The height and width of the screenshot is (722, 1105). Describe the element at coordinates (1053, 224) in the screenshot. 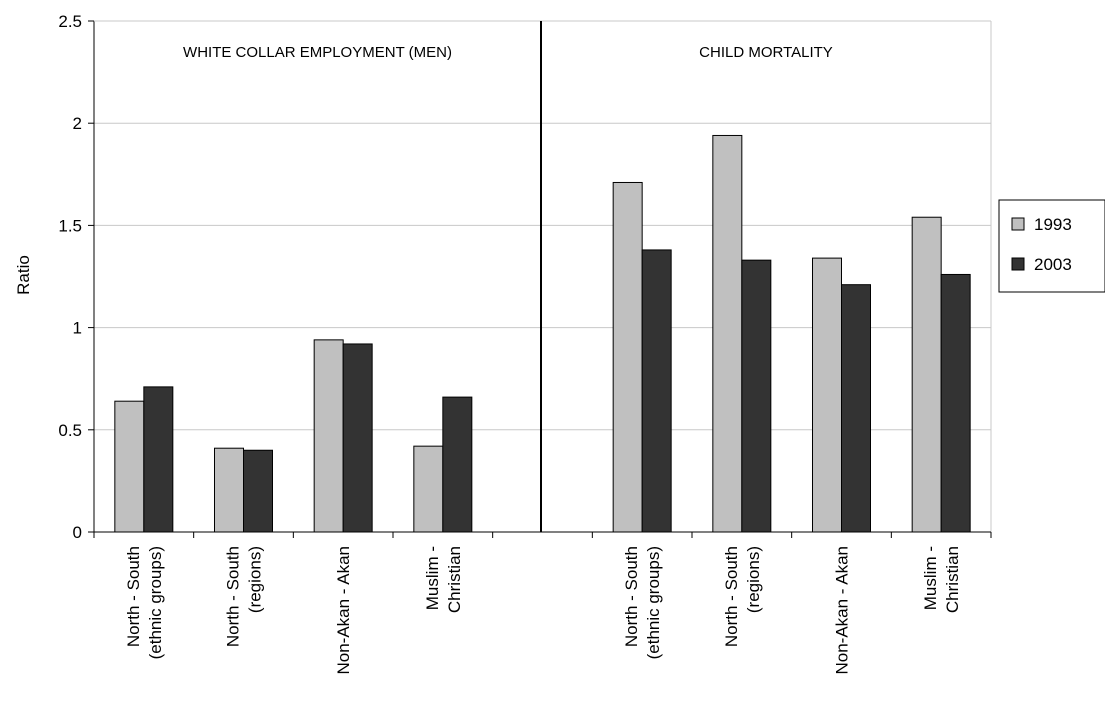

I see `legend-label-1993: 1993` at that location.